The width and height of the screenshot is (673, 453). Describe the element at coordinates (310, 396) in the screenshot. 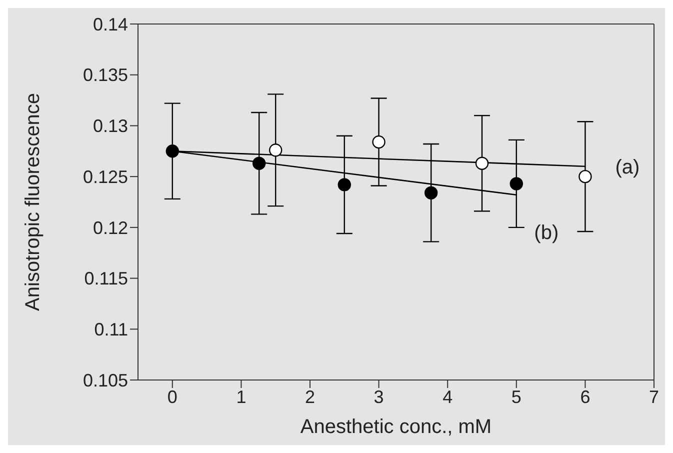

I see `x-tick-label: 2` at that location.